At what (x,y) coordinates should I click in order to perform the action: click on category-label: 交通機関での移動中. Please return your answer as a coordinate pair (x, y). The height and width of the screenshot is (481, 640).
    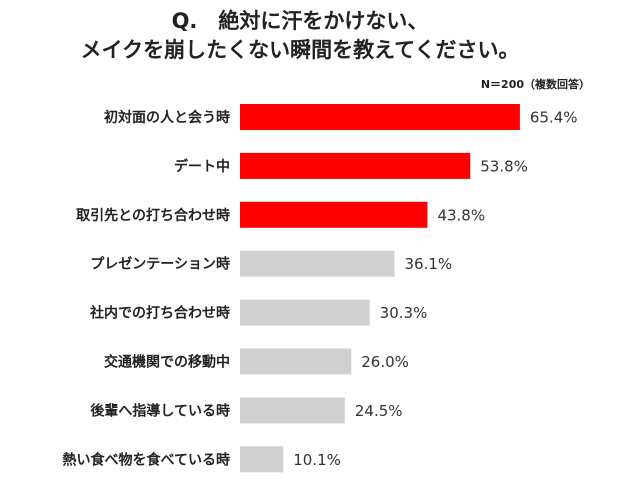
    Looking at the image, I should click on (167, 362).